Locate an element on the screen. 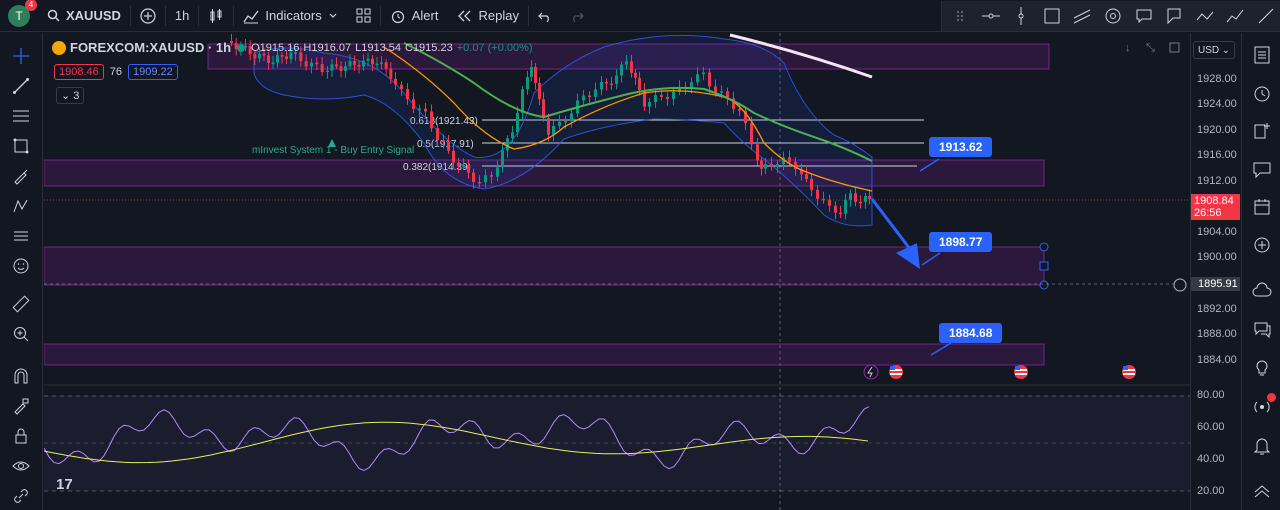 The width and height of the screenshot is (1280, 510). callout-icon is located at coordinates (1174, 16).